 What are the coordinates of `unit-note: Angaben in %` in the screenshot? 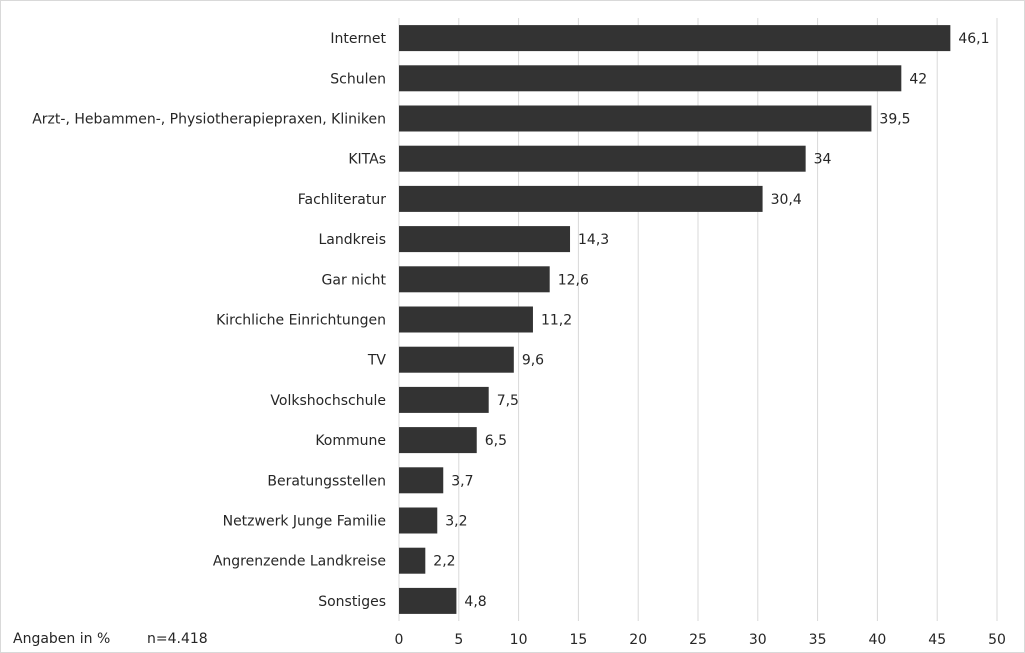 It's located at (62, 639).